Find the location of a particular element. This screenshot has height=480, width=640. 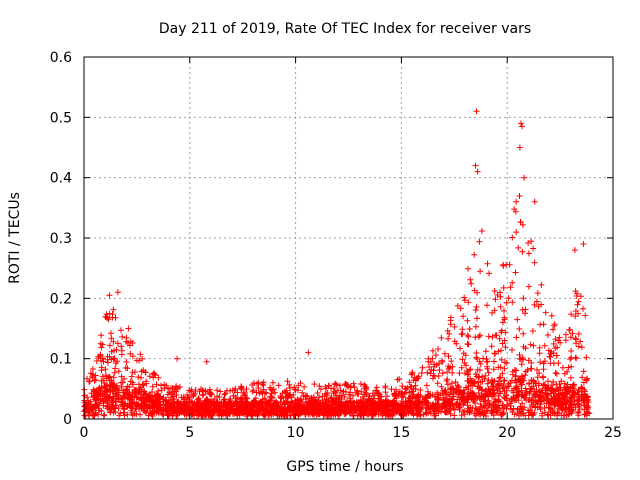

y-tick-label: 0.5 is located at coordinates (61, 118).